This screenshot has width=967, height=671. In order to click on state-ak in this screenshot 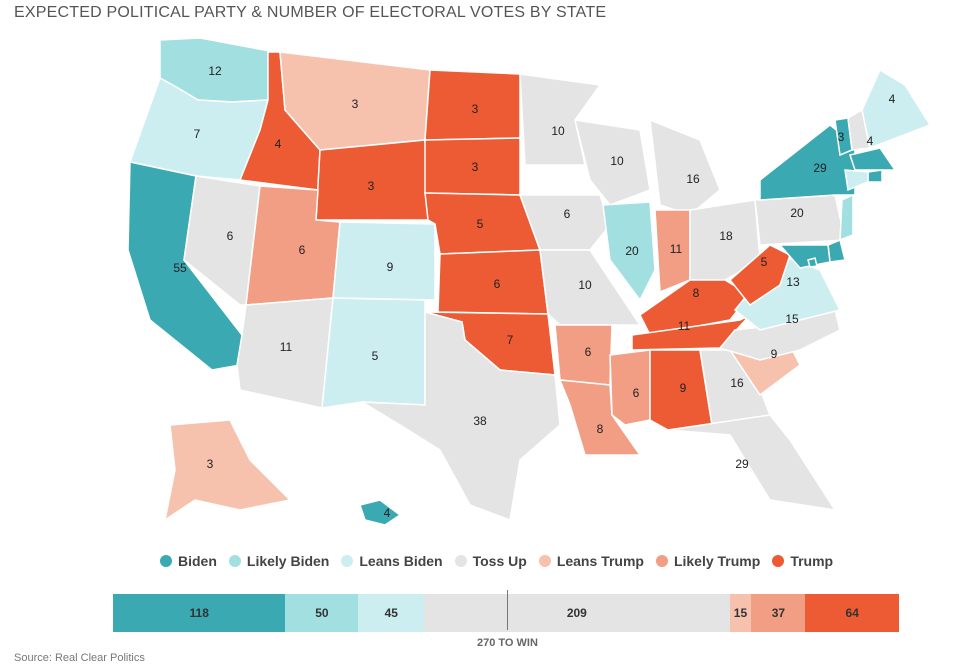, I will do `click(227, 470)`.